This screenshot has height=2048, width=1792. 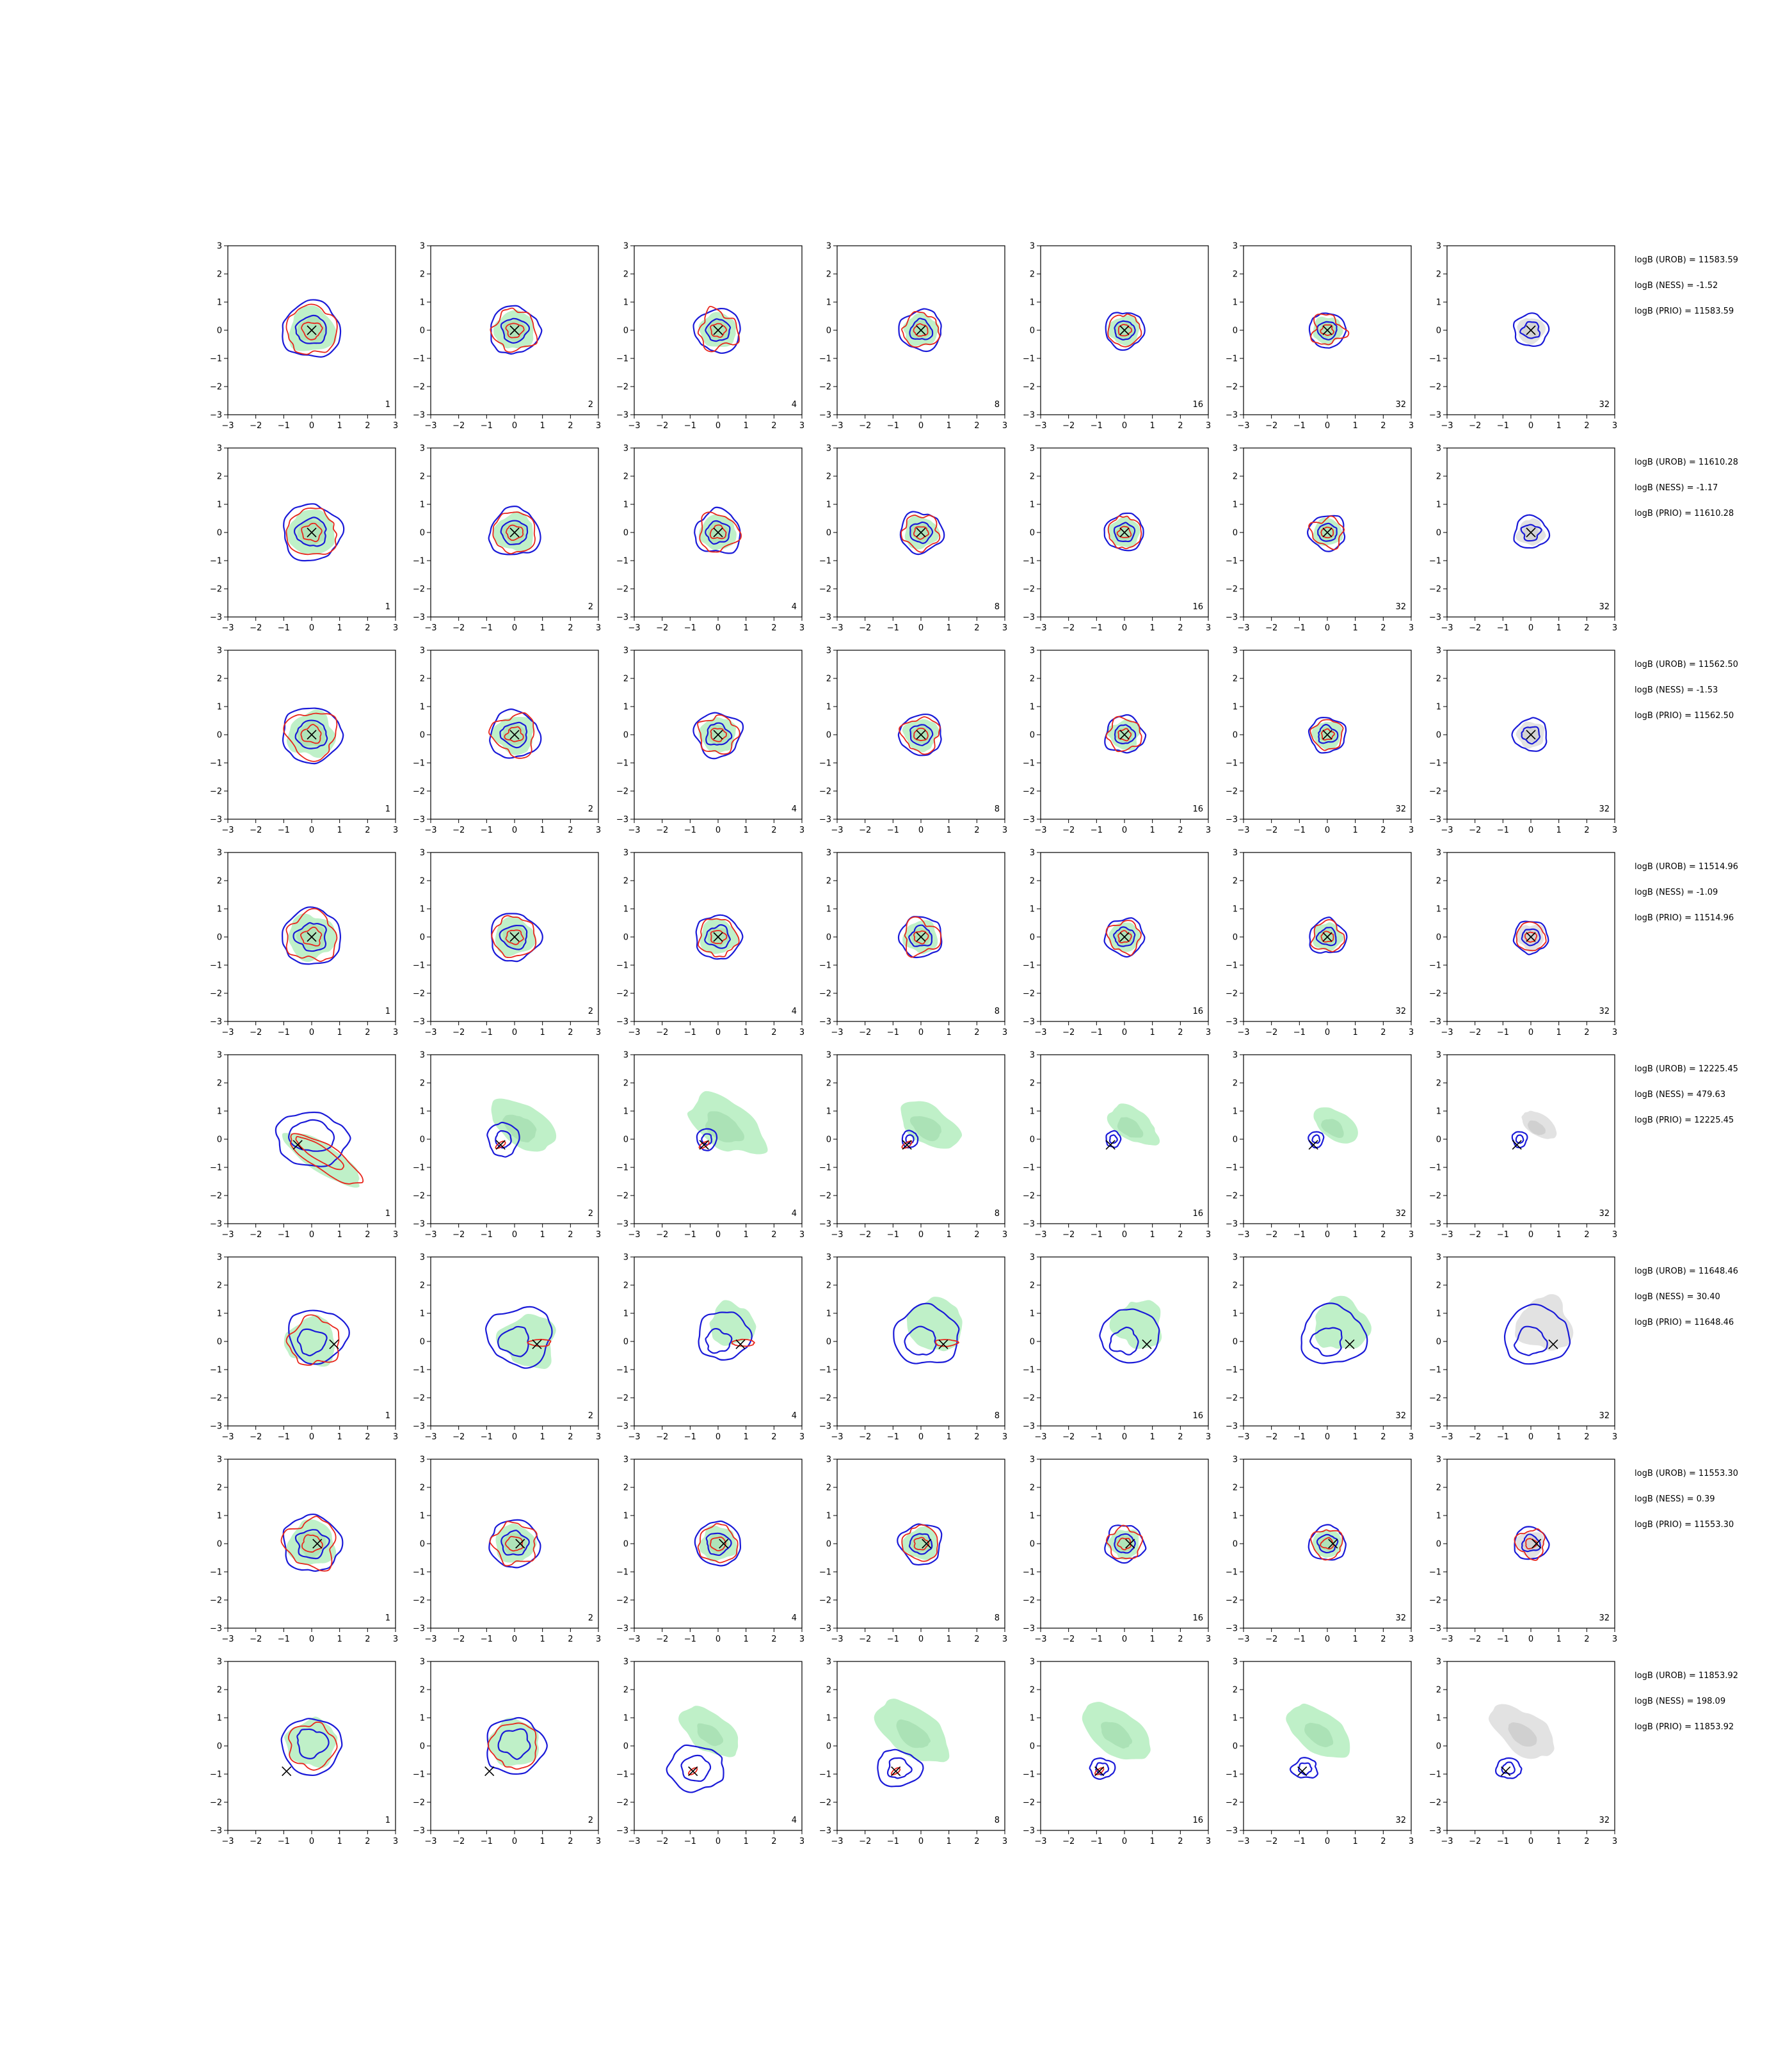 I want to click on panel-r1-c7: −3 −2 −1 0 1 2 3 −3 −2 −1 0 1 2 3 32, so click(x=1523, y=336).